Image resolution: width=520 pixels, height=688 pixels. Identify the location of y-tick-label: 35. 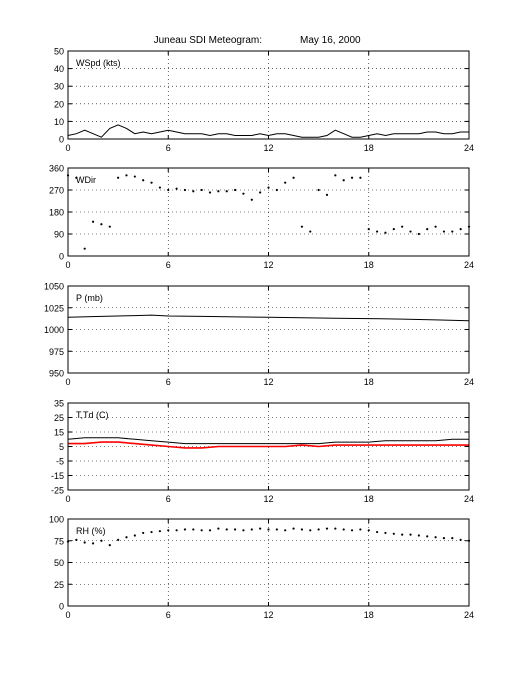
(59, 404).